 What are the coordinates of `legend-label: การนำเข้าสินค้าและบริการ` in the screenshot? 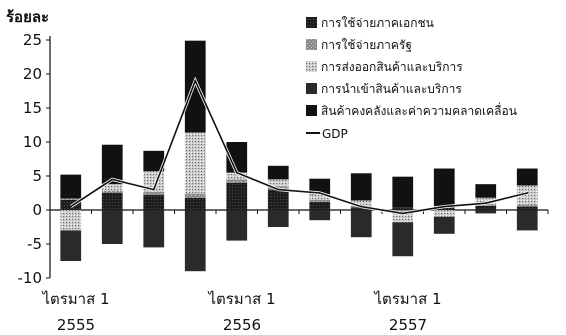 It's located at (391, 89).